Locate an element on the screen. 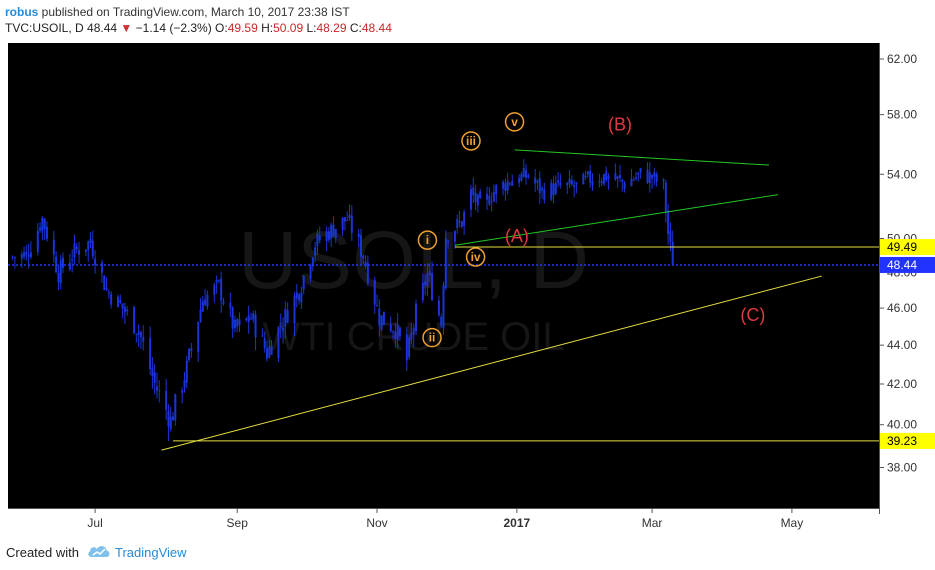  price-tag-label: 39.23 is located at coordinates (902, 441).